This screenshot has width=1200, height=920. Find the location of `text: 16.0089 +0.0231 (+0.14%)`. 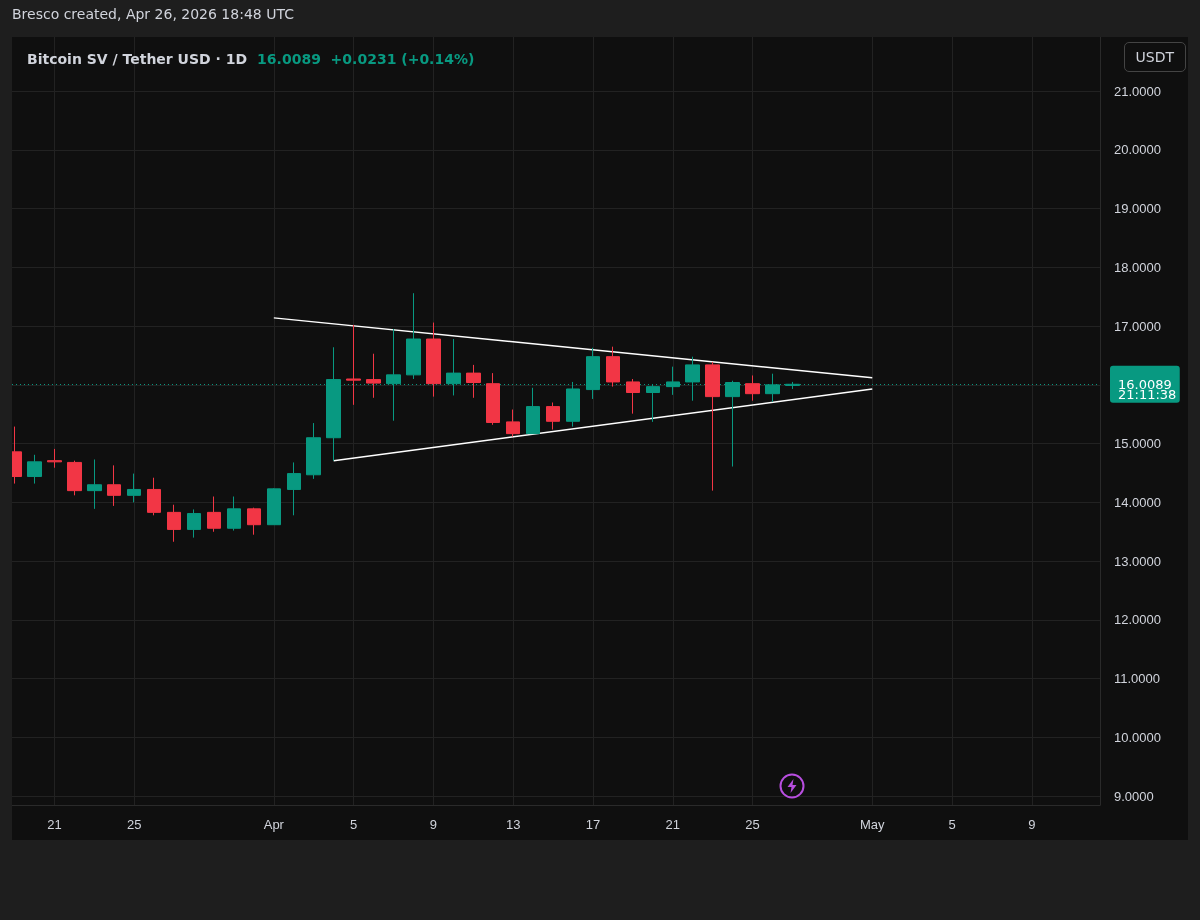

text: 16.0089 +0.0231 (+0.14%) is located at coordinates (366, 59).